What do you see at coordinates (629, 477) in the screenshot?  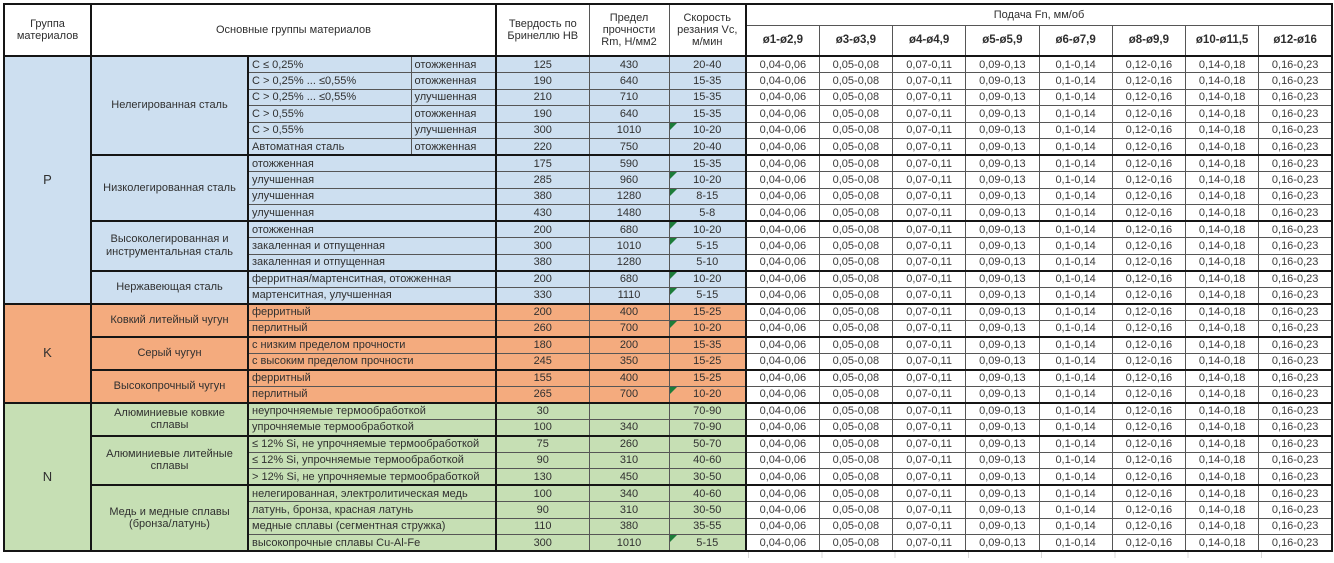 I see `strength-value: 450` at bounding box center [629, 477].